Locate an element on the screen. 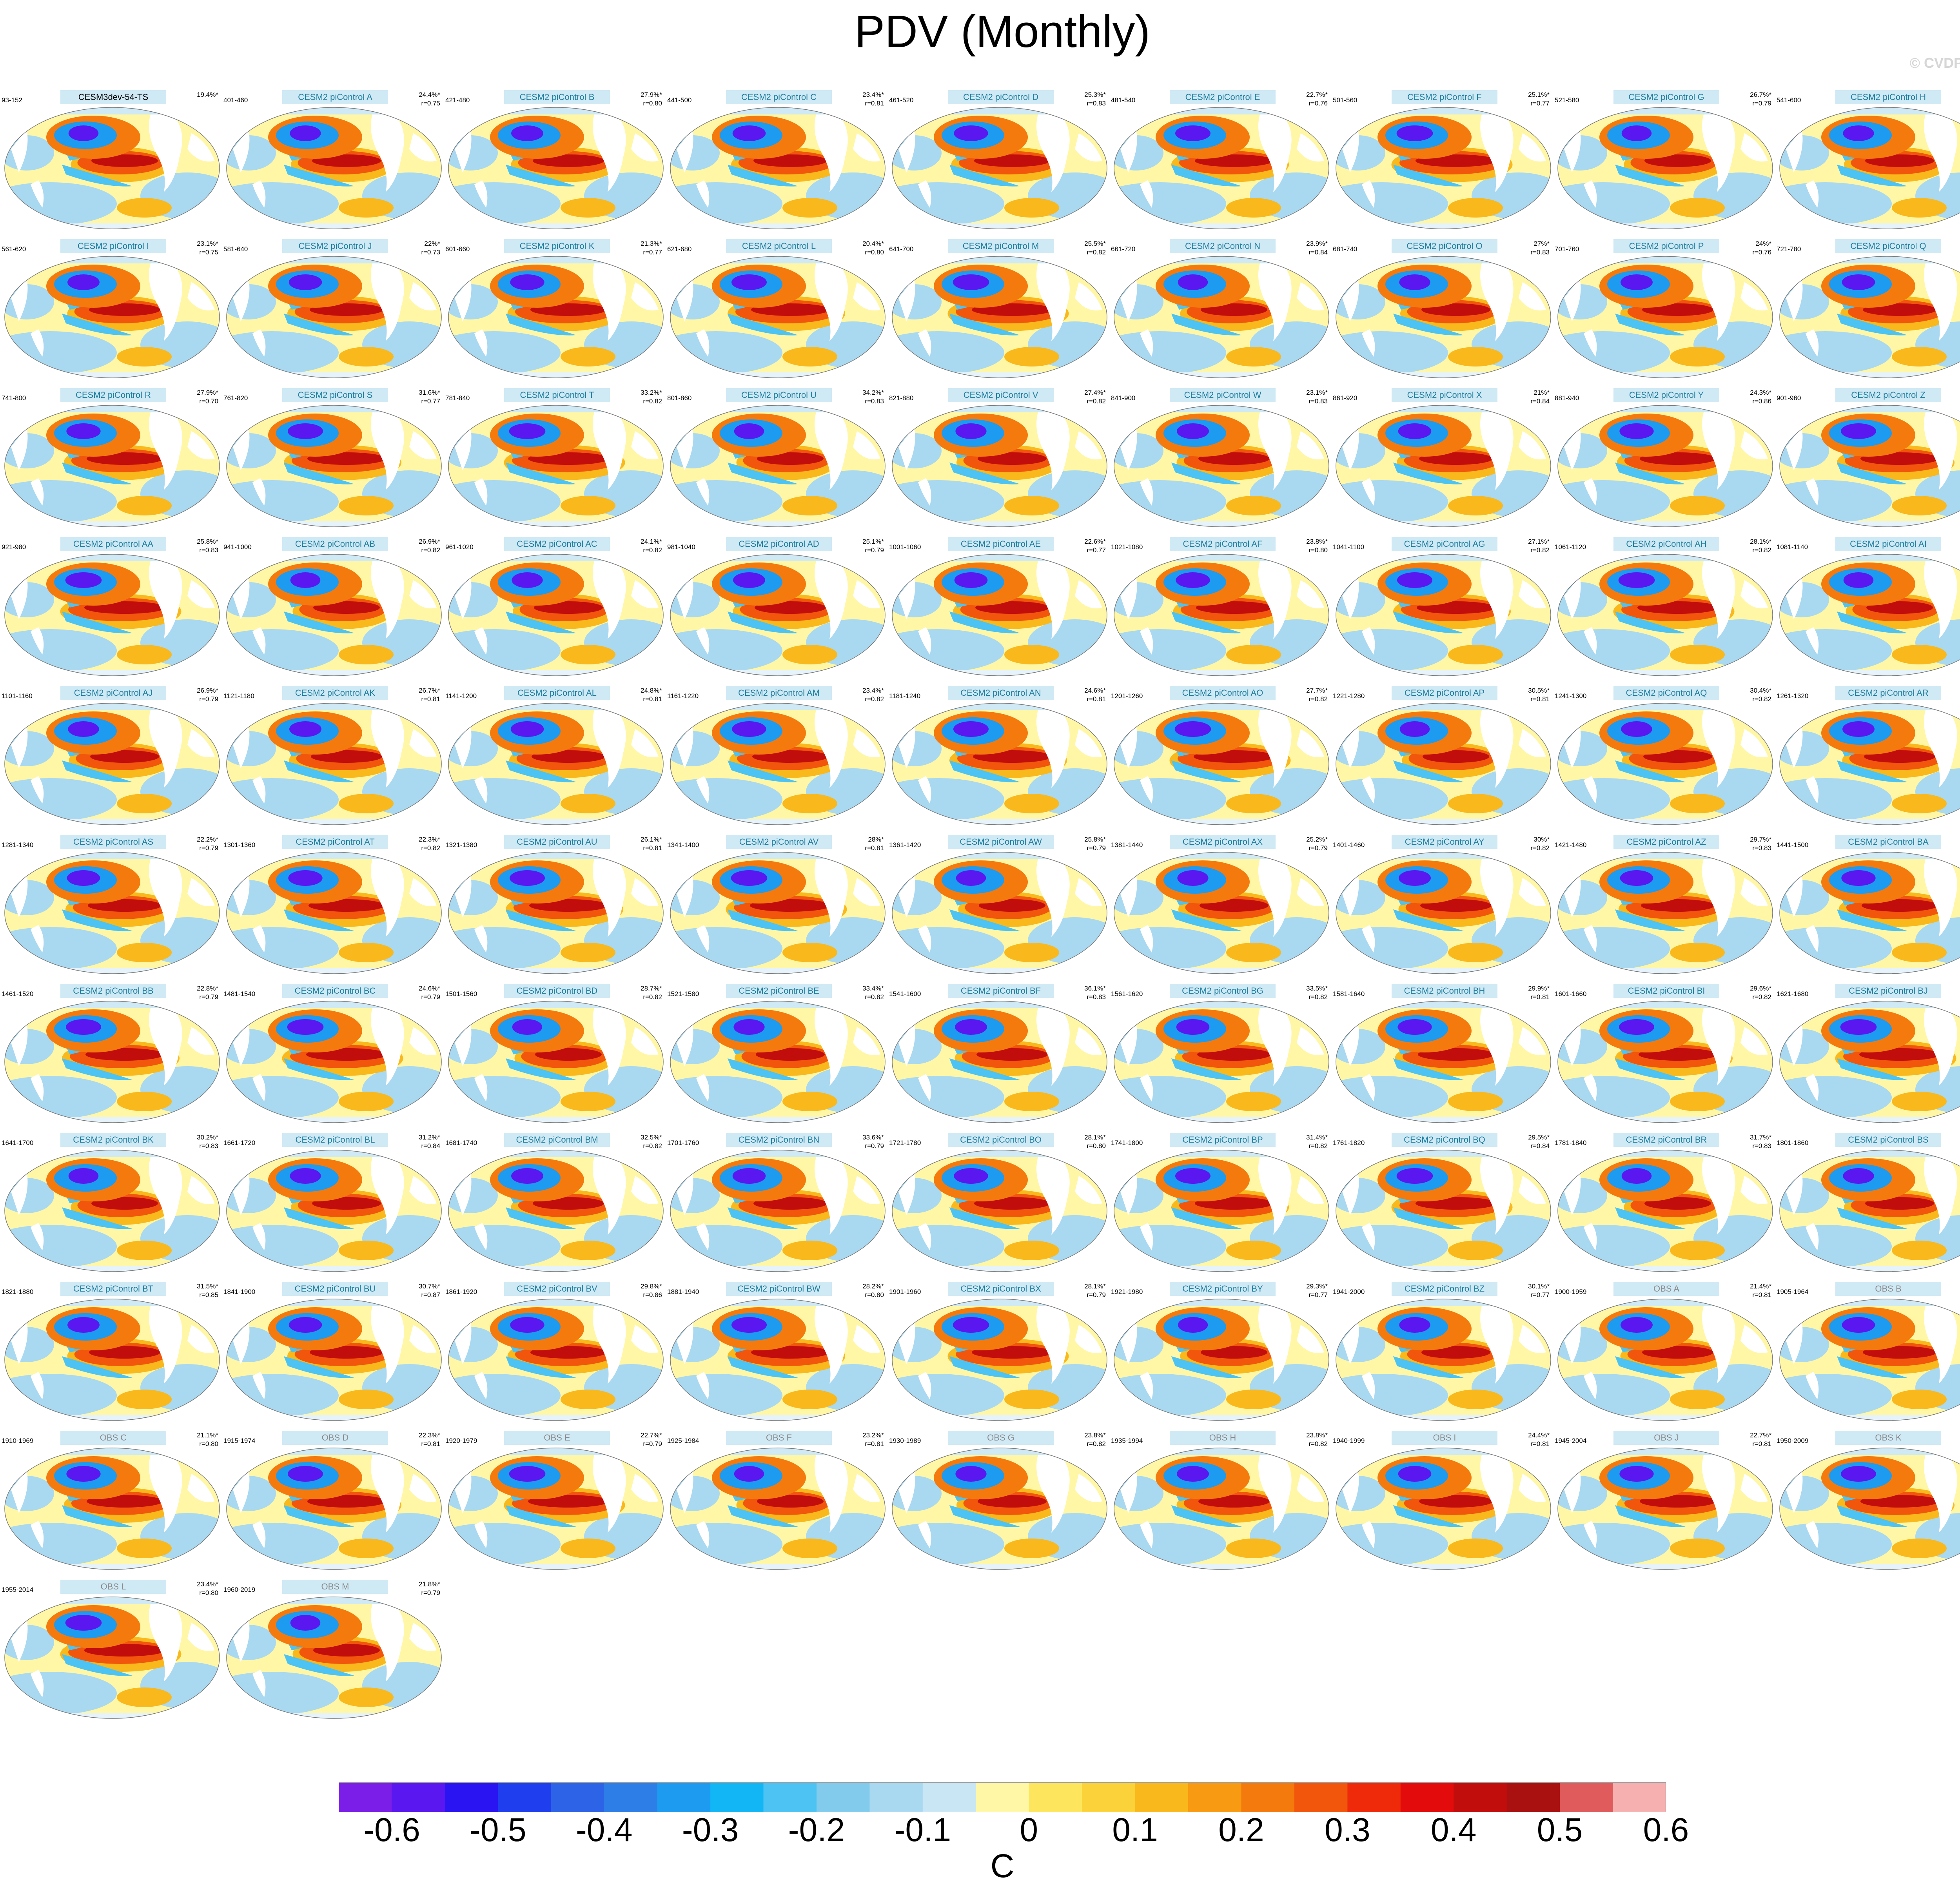  panel-years: 861-920 is located at coordinates (1345, 398).